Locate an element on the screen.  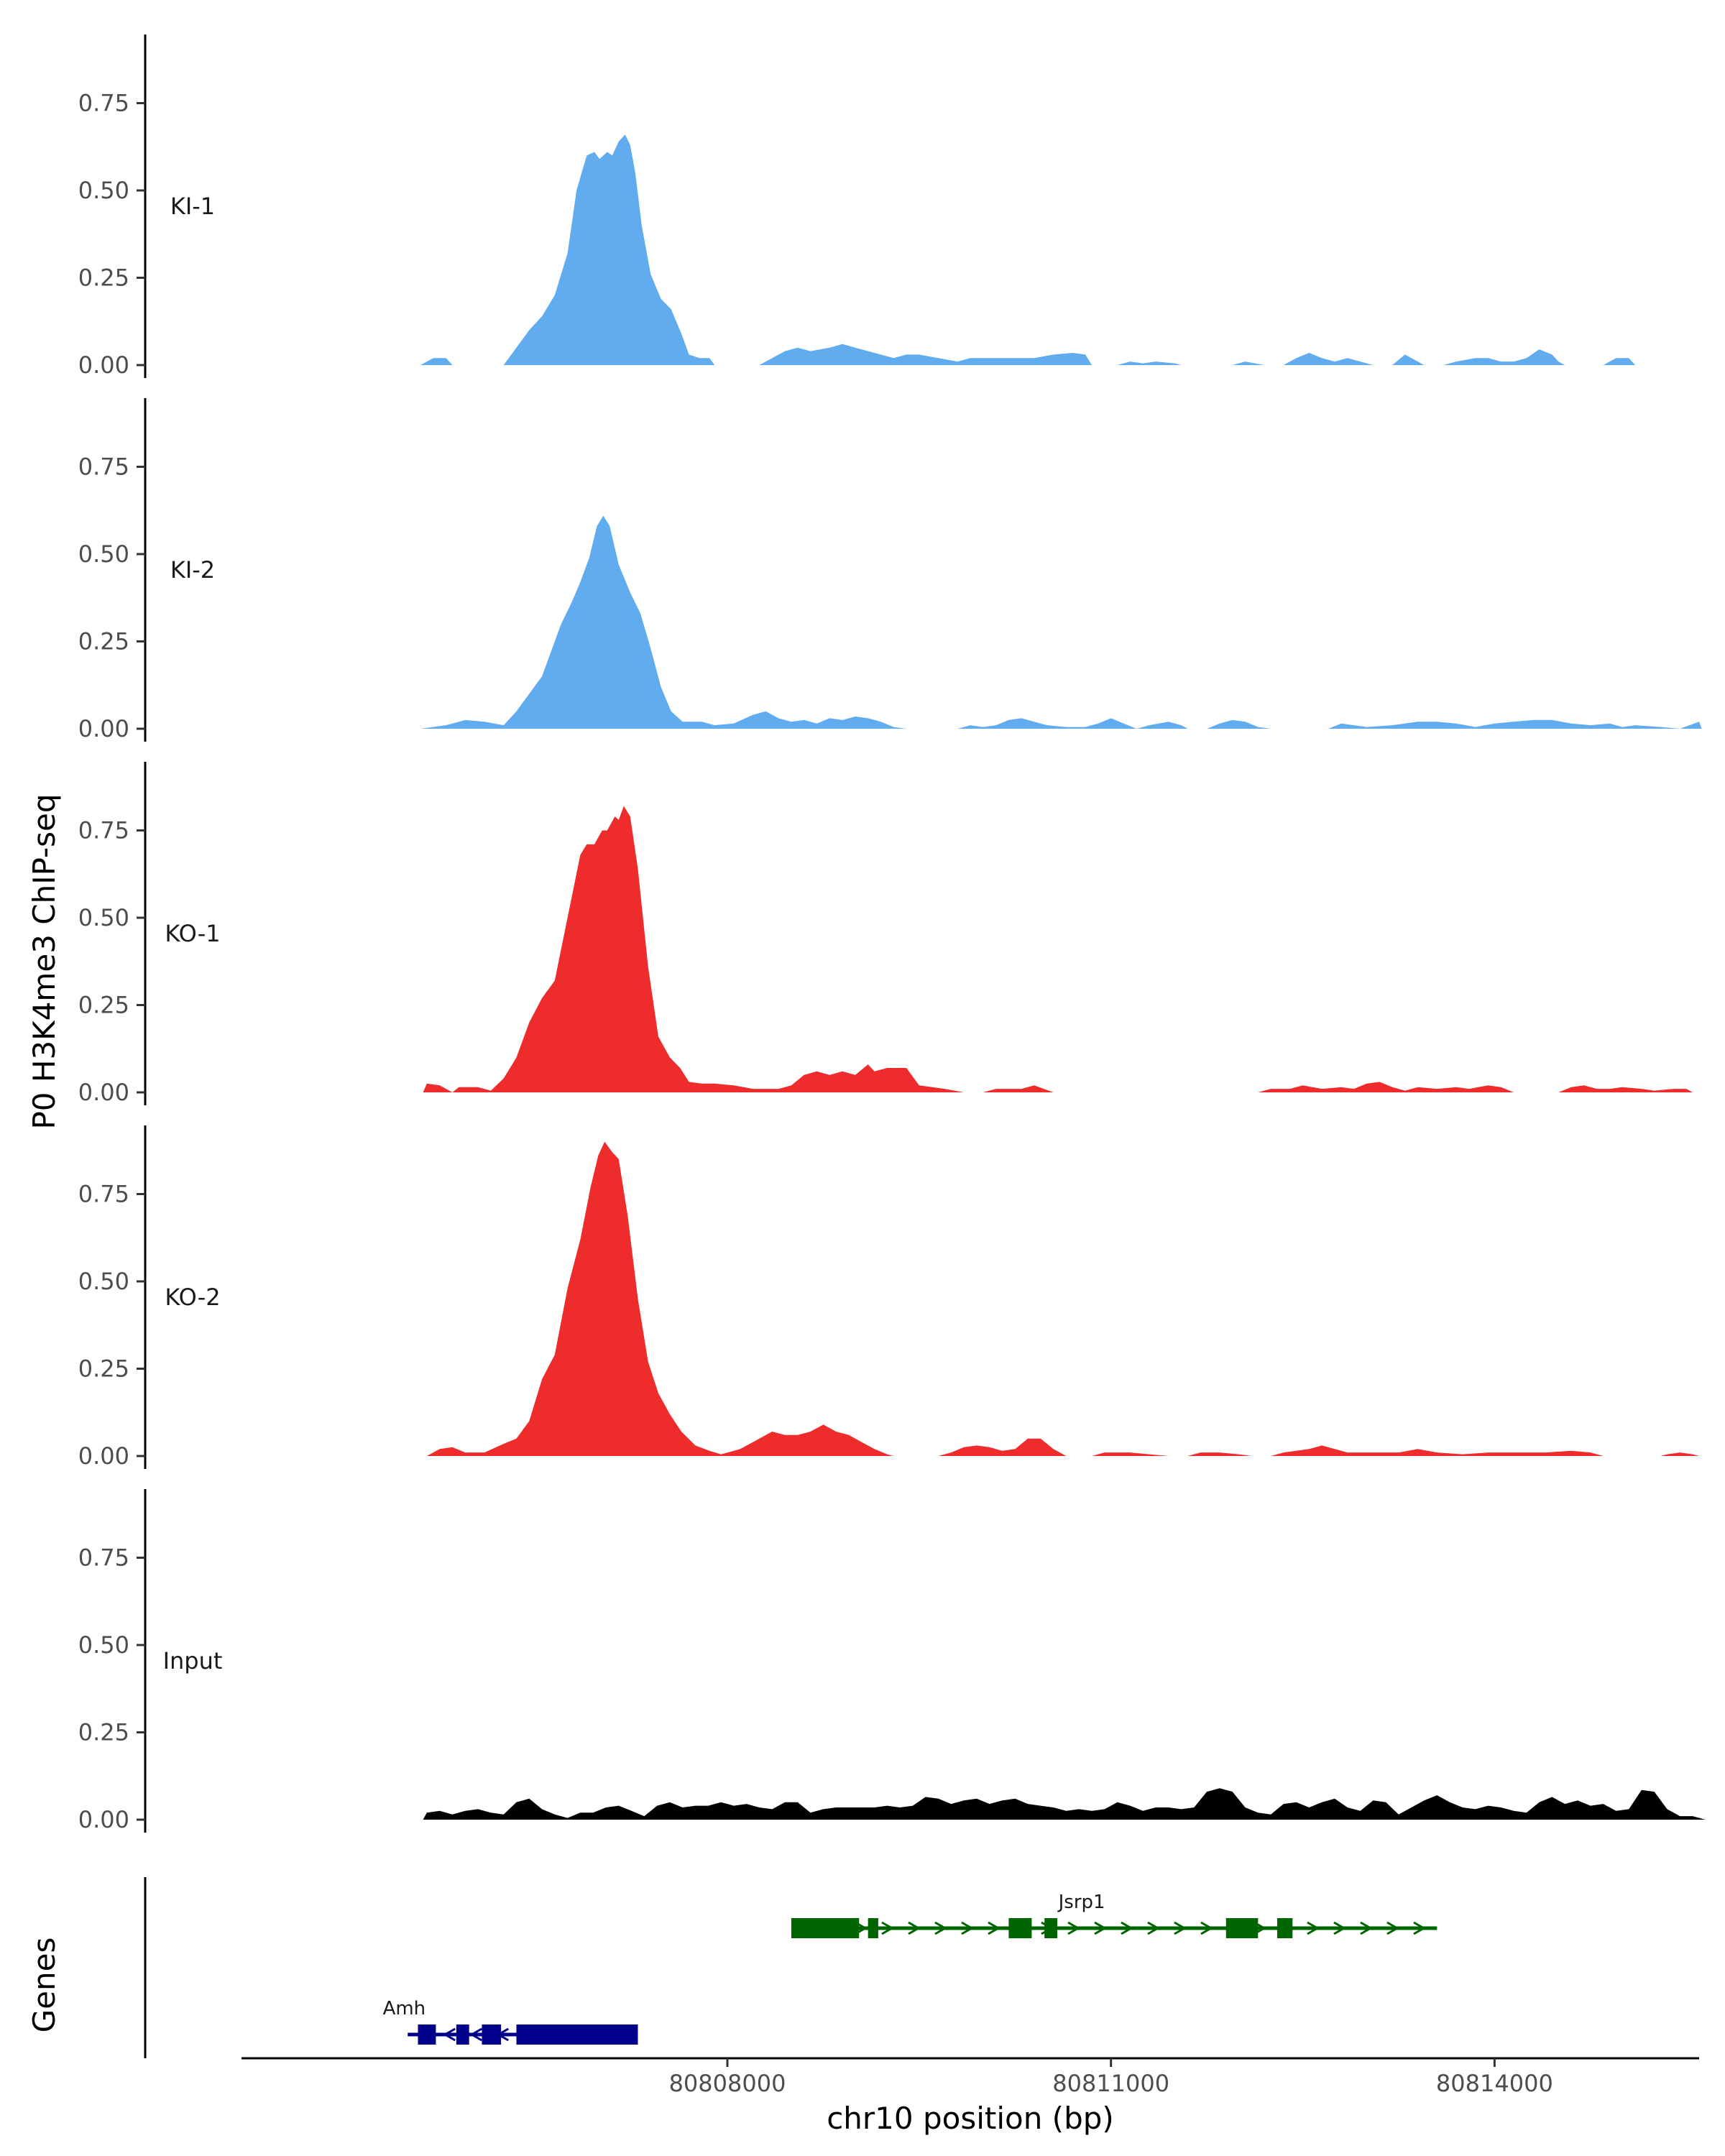
coverage-area-input is located at coordinates (1064, 1804).